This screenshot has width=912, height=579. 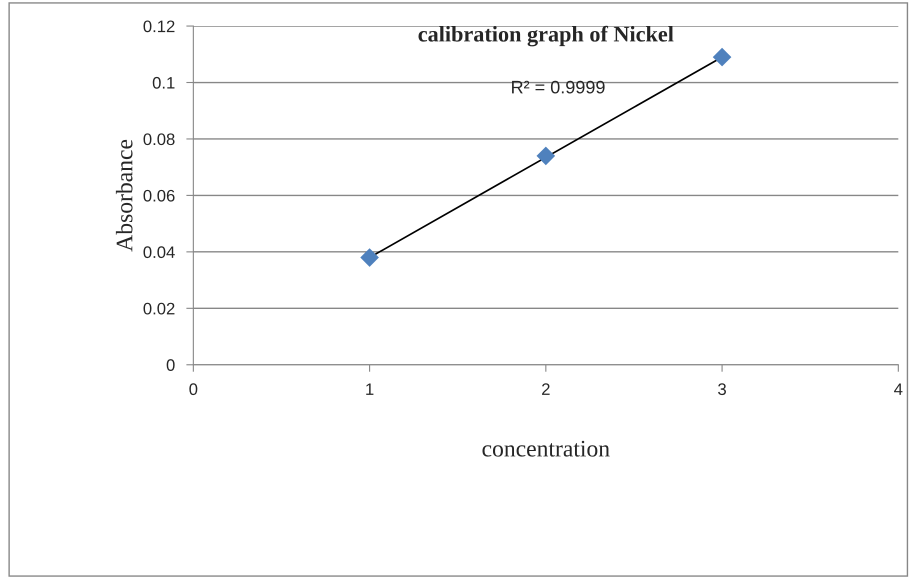 I want to click on y-tick-label: 0.04, so click(x=159, y=252).